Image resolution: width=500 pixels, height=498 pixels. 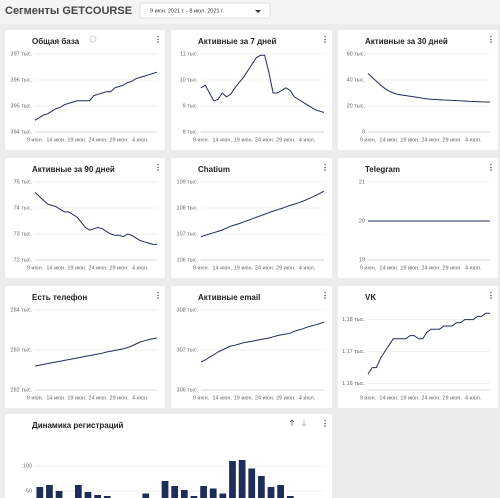 What do you see at coordinates (258, 11) in the screenshot?
I see `dropdown-arrow` at bounding box center [258, 11].